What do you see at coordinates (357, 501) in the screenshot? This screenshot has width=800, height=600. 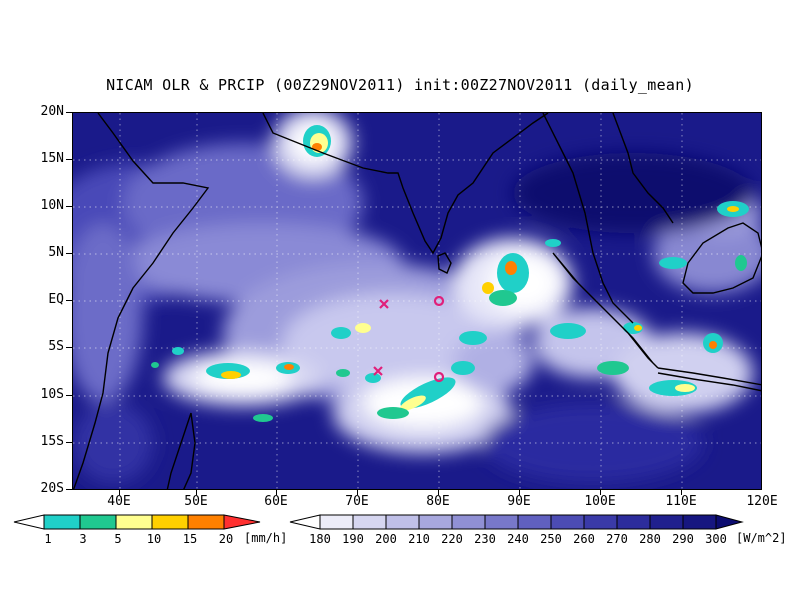 I see `lon-label-70e: 70E` at bounding box center [357, 501].